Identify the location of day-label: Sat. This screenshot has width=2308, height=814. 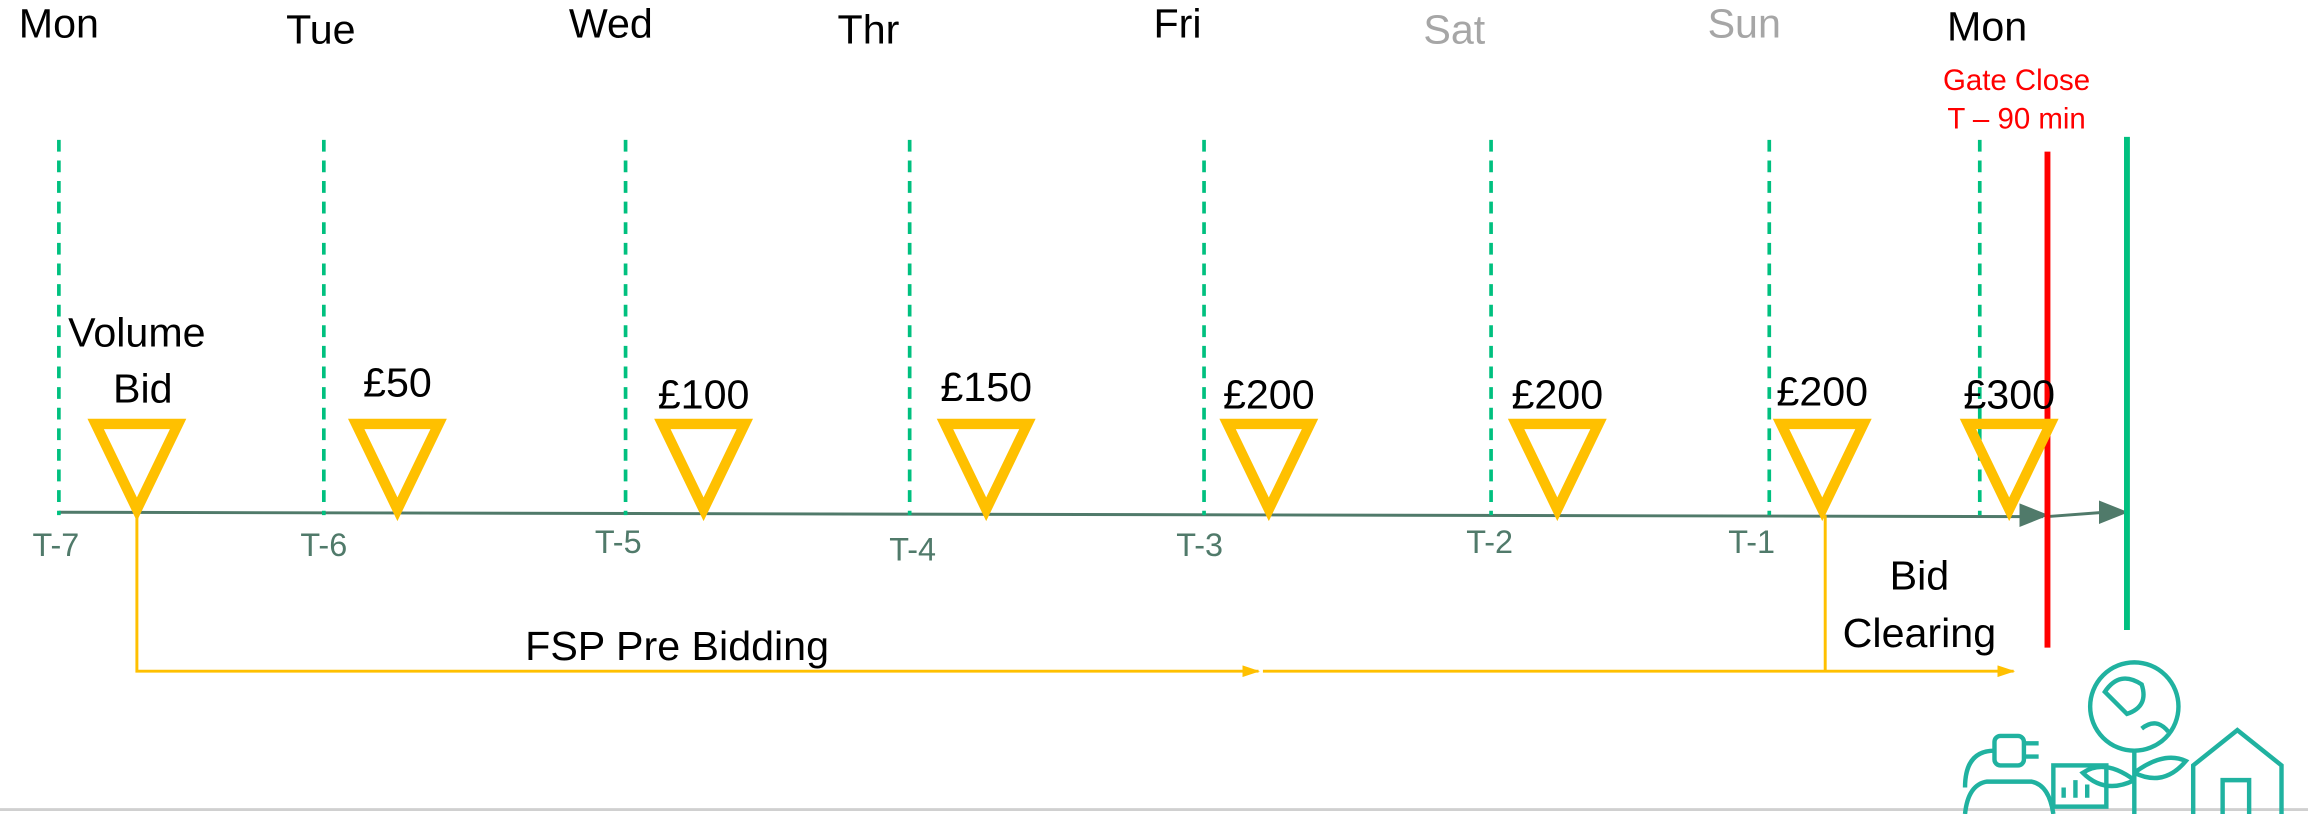
(1454, 29).